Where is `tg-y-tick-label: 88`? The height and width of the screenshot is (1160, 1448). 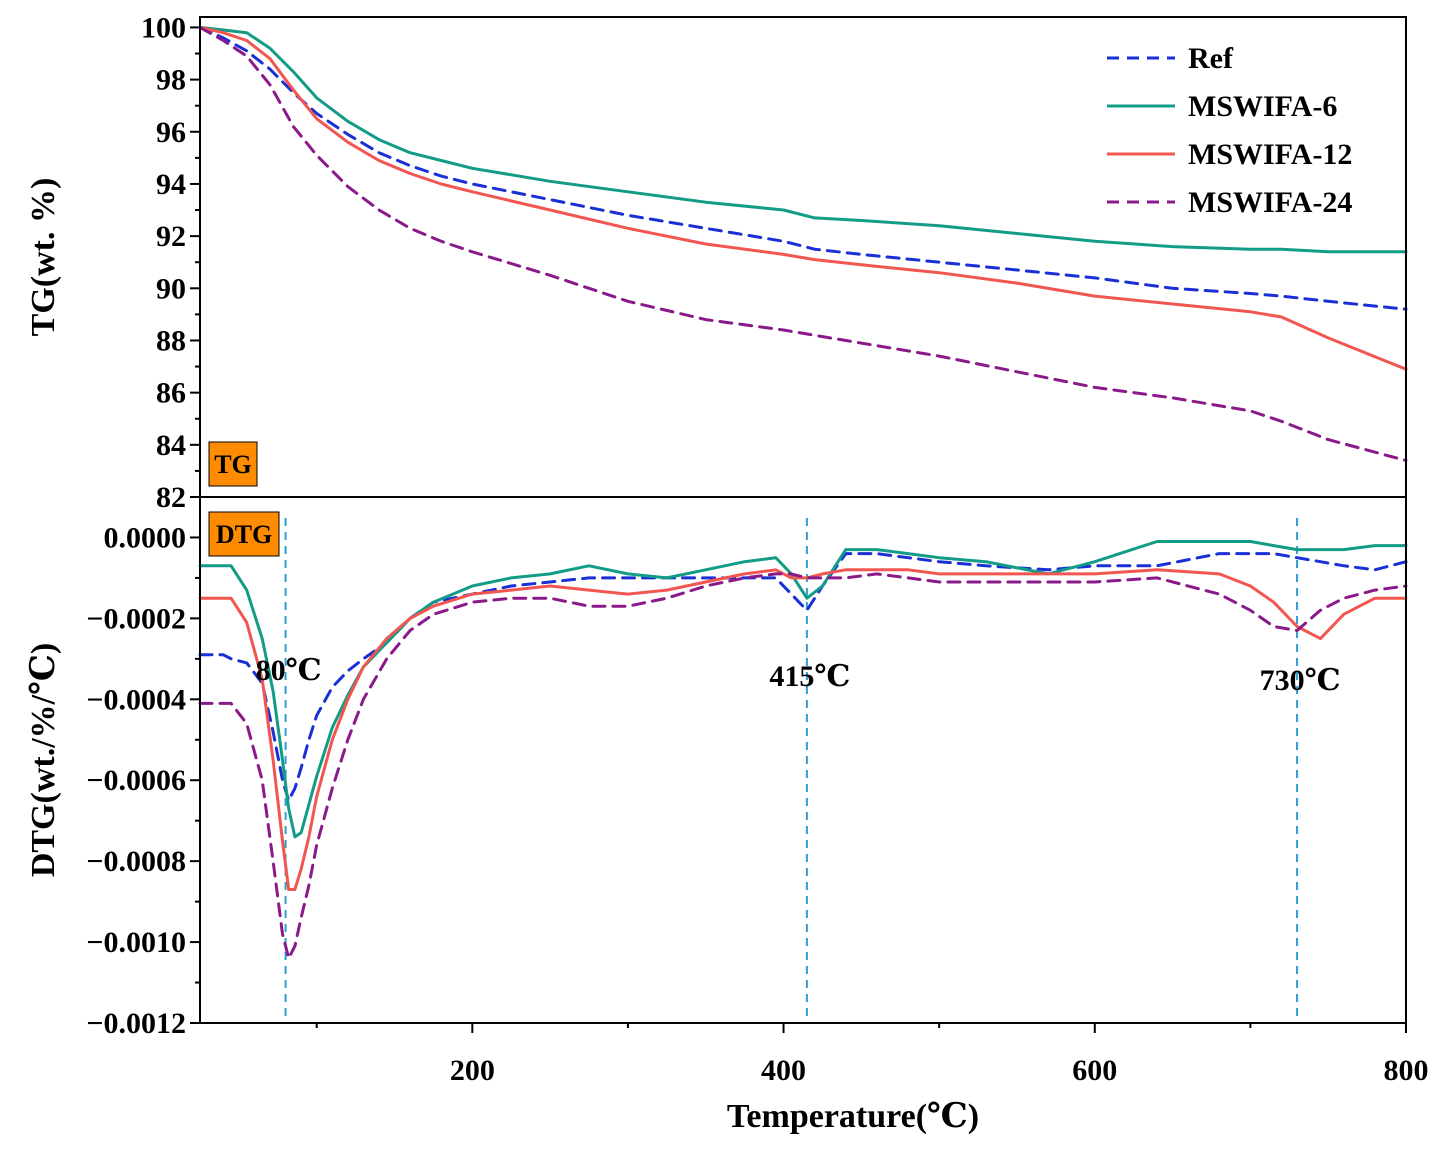 tg-y-tick-label: 88 is located at coordinates (171, 340).